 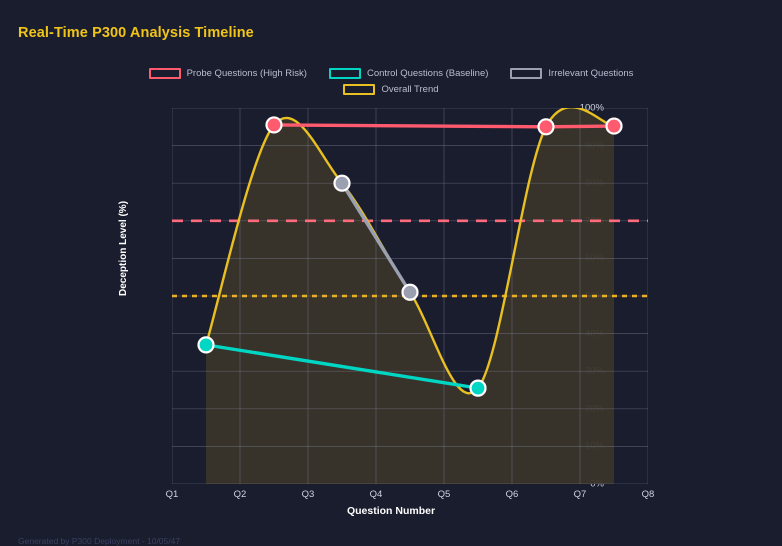 I want to click on x-axis-label: Question Number, so click(x=391, y=511).